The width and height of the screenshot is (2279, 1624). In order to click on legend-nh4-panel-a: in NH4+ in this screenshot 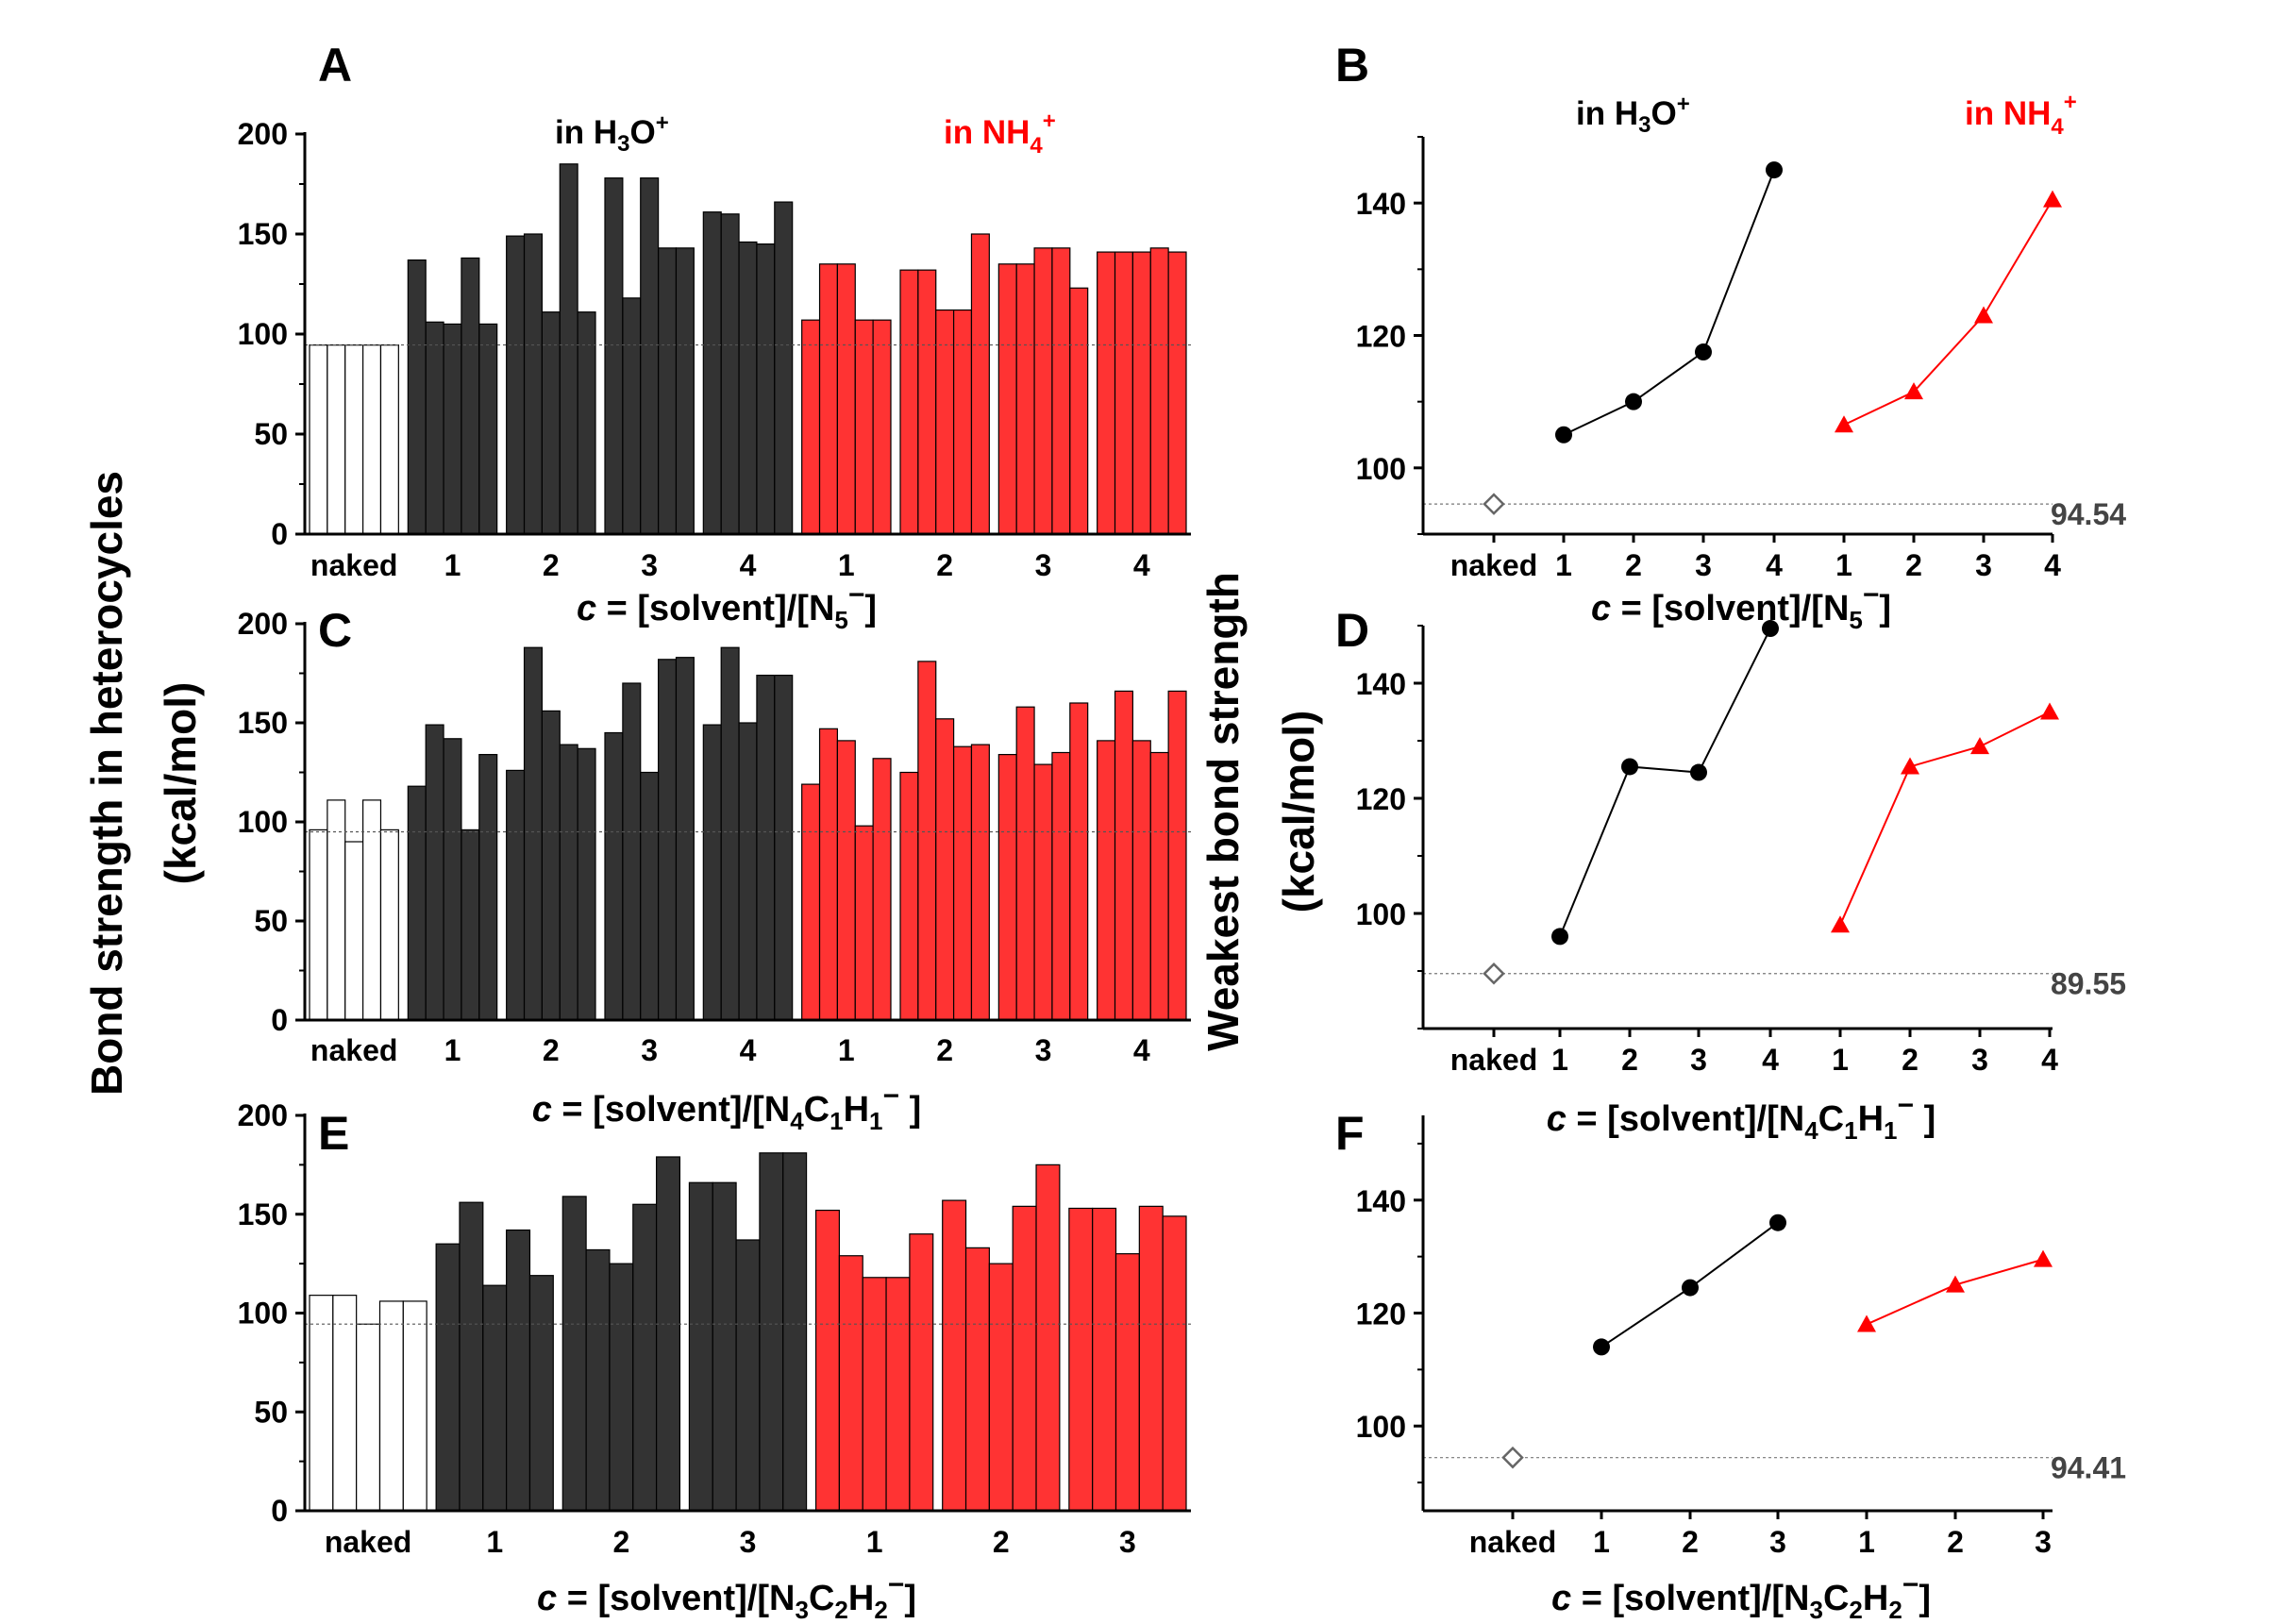, I will do `click(1000, 134)`.